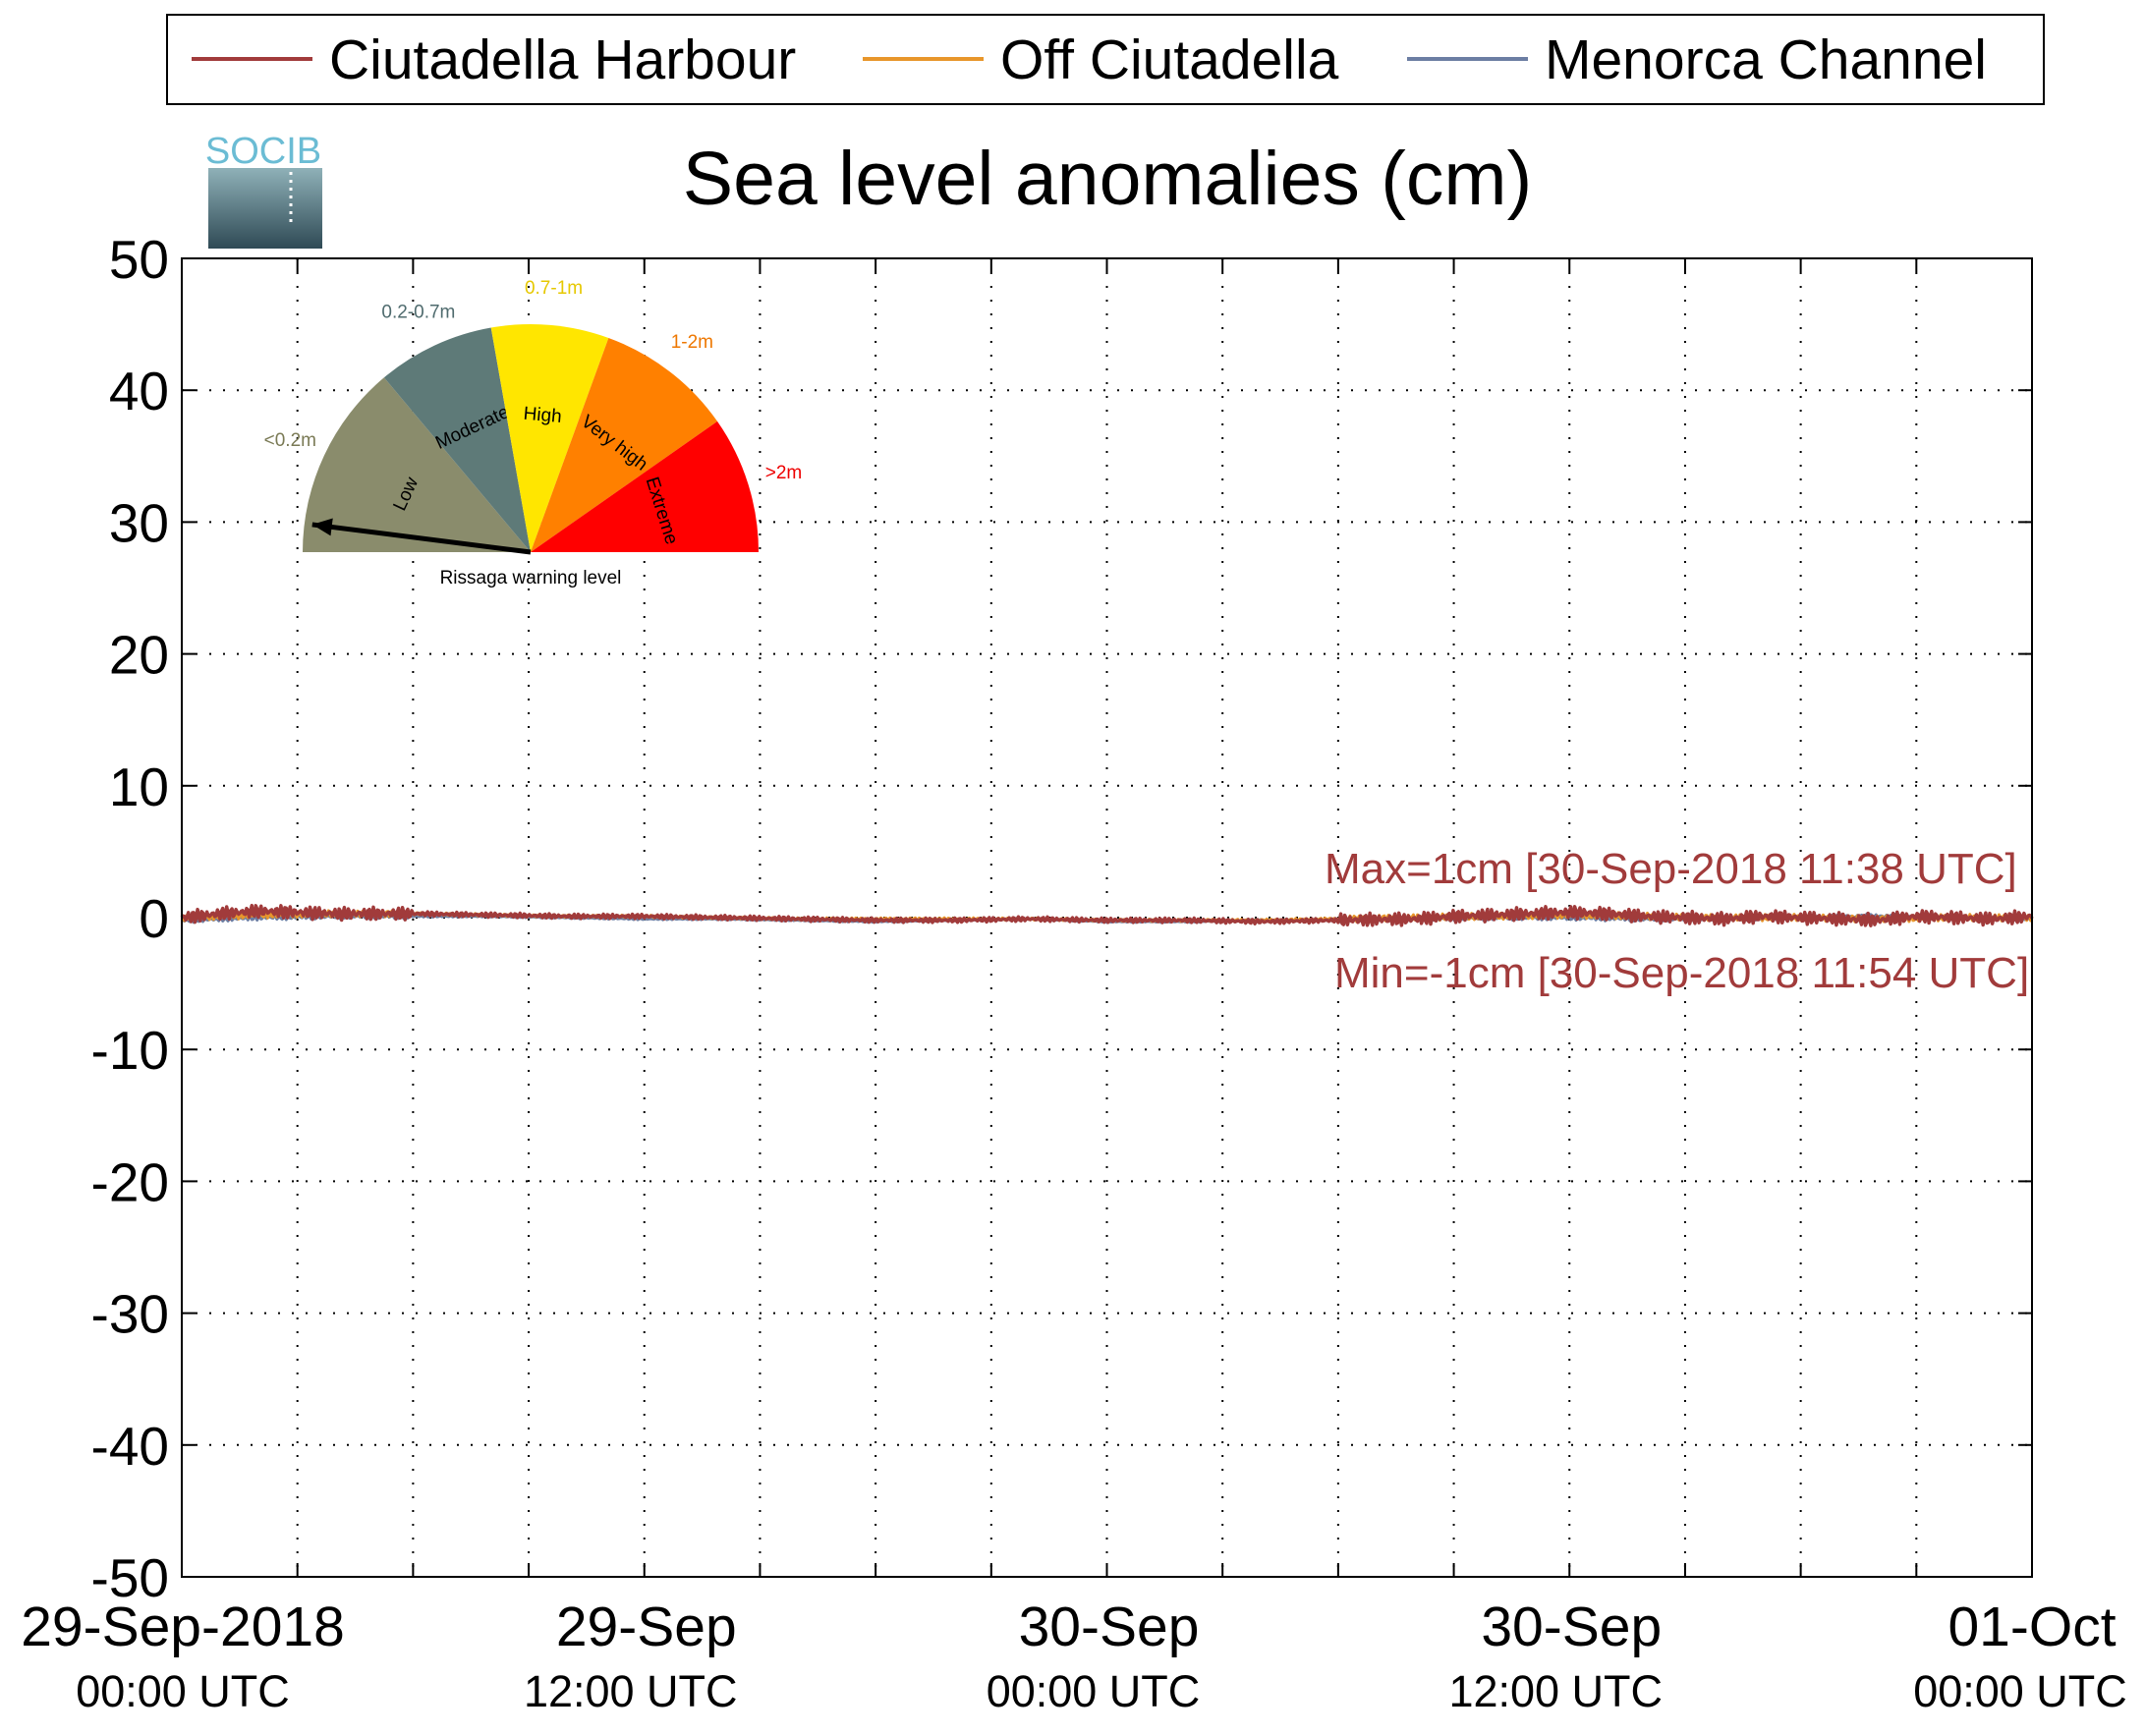 The width and height of the screenshot is (2145, 1736). I want to click on y-tick-label: 40, so click(139, 391).